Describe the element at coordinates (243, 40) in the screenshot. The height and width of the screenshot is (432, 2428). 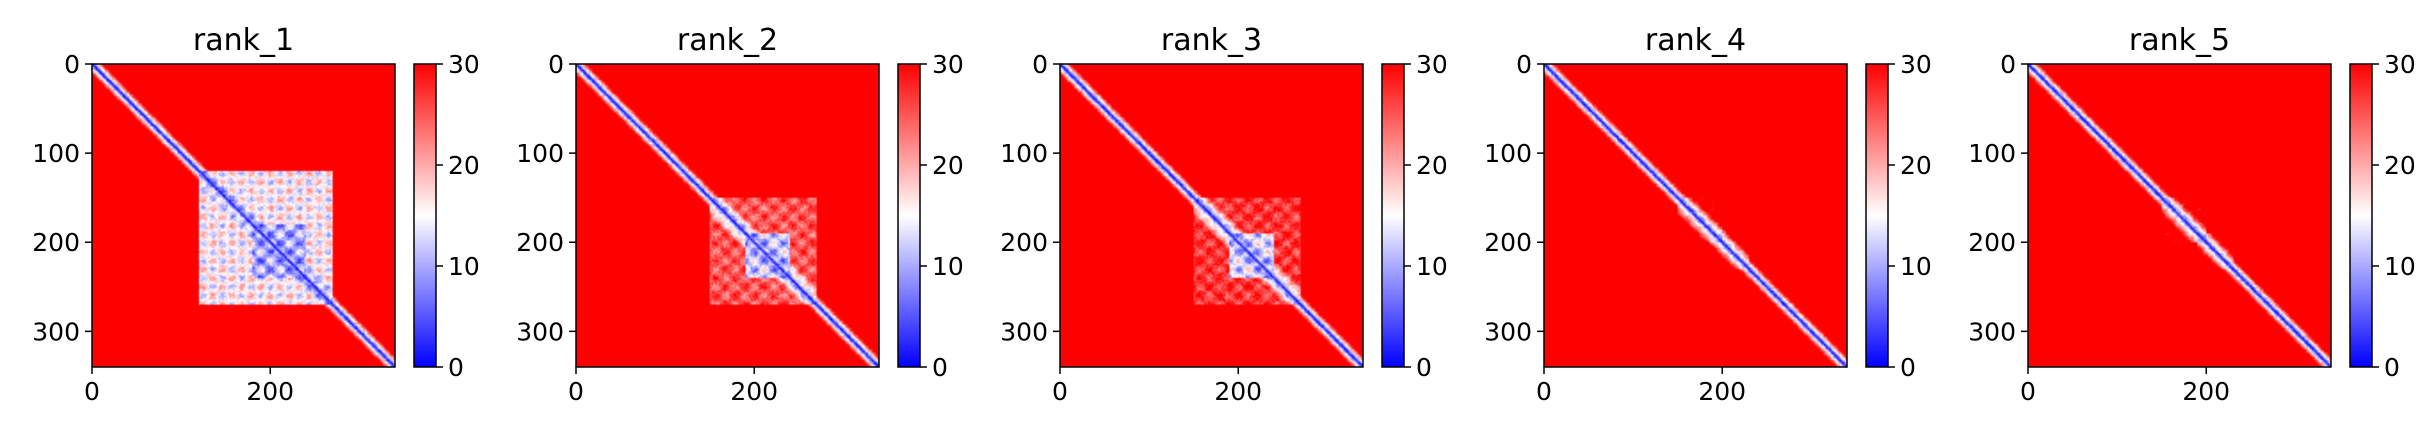
I see `panel-title: rank_1` at that location.